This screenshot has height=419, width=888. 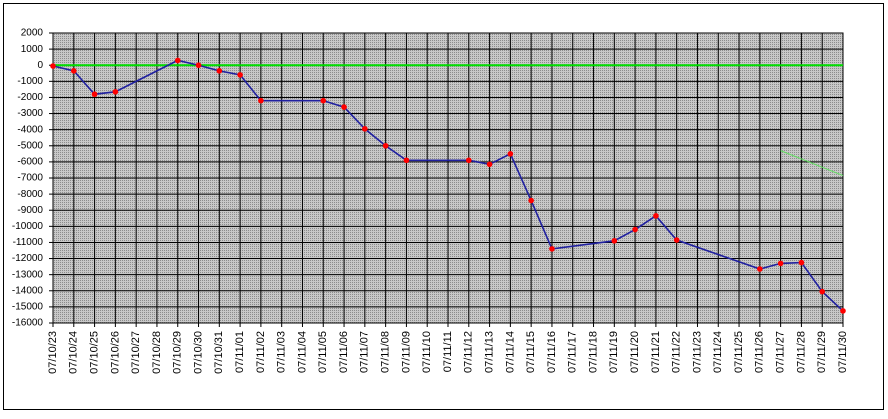 What do you see at coordinates (469, 352) in the screenshot?
I see `x-tick-label: 07/11/12` at bounding box center [469, 352].